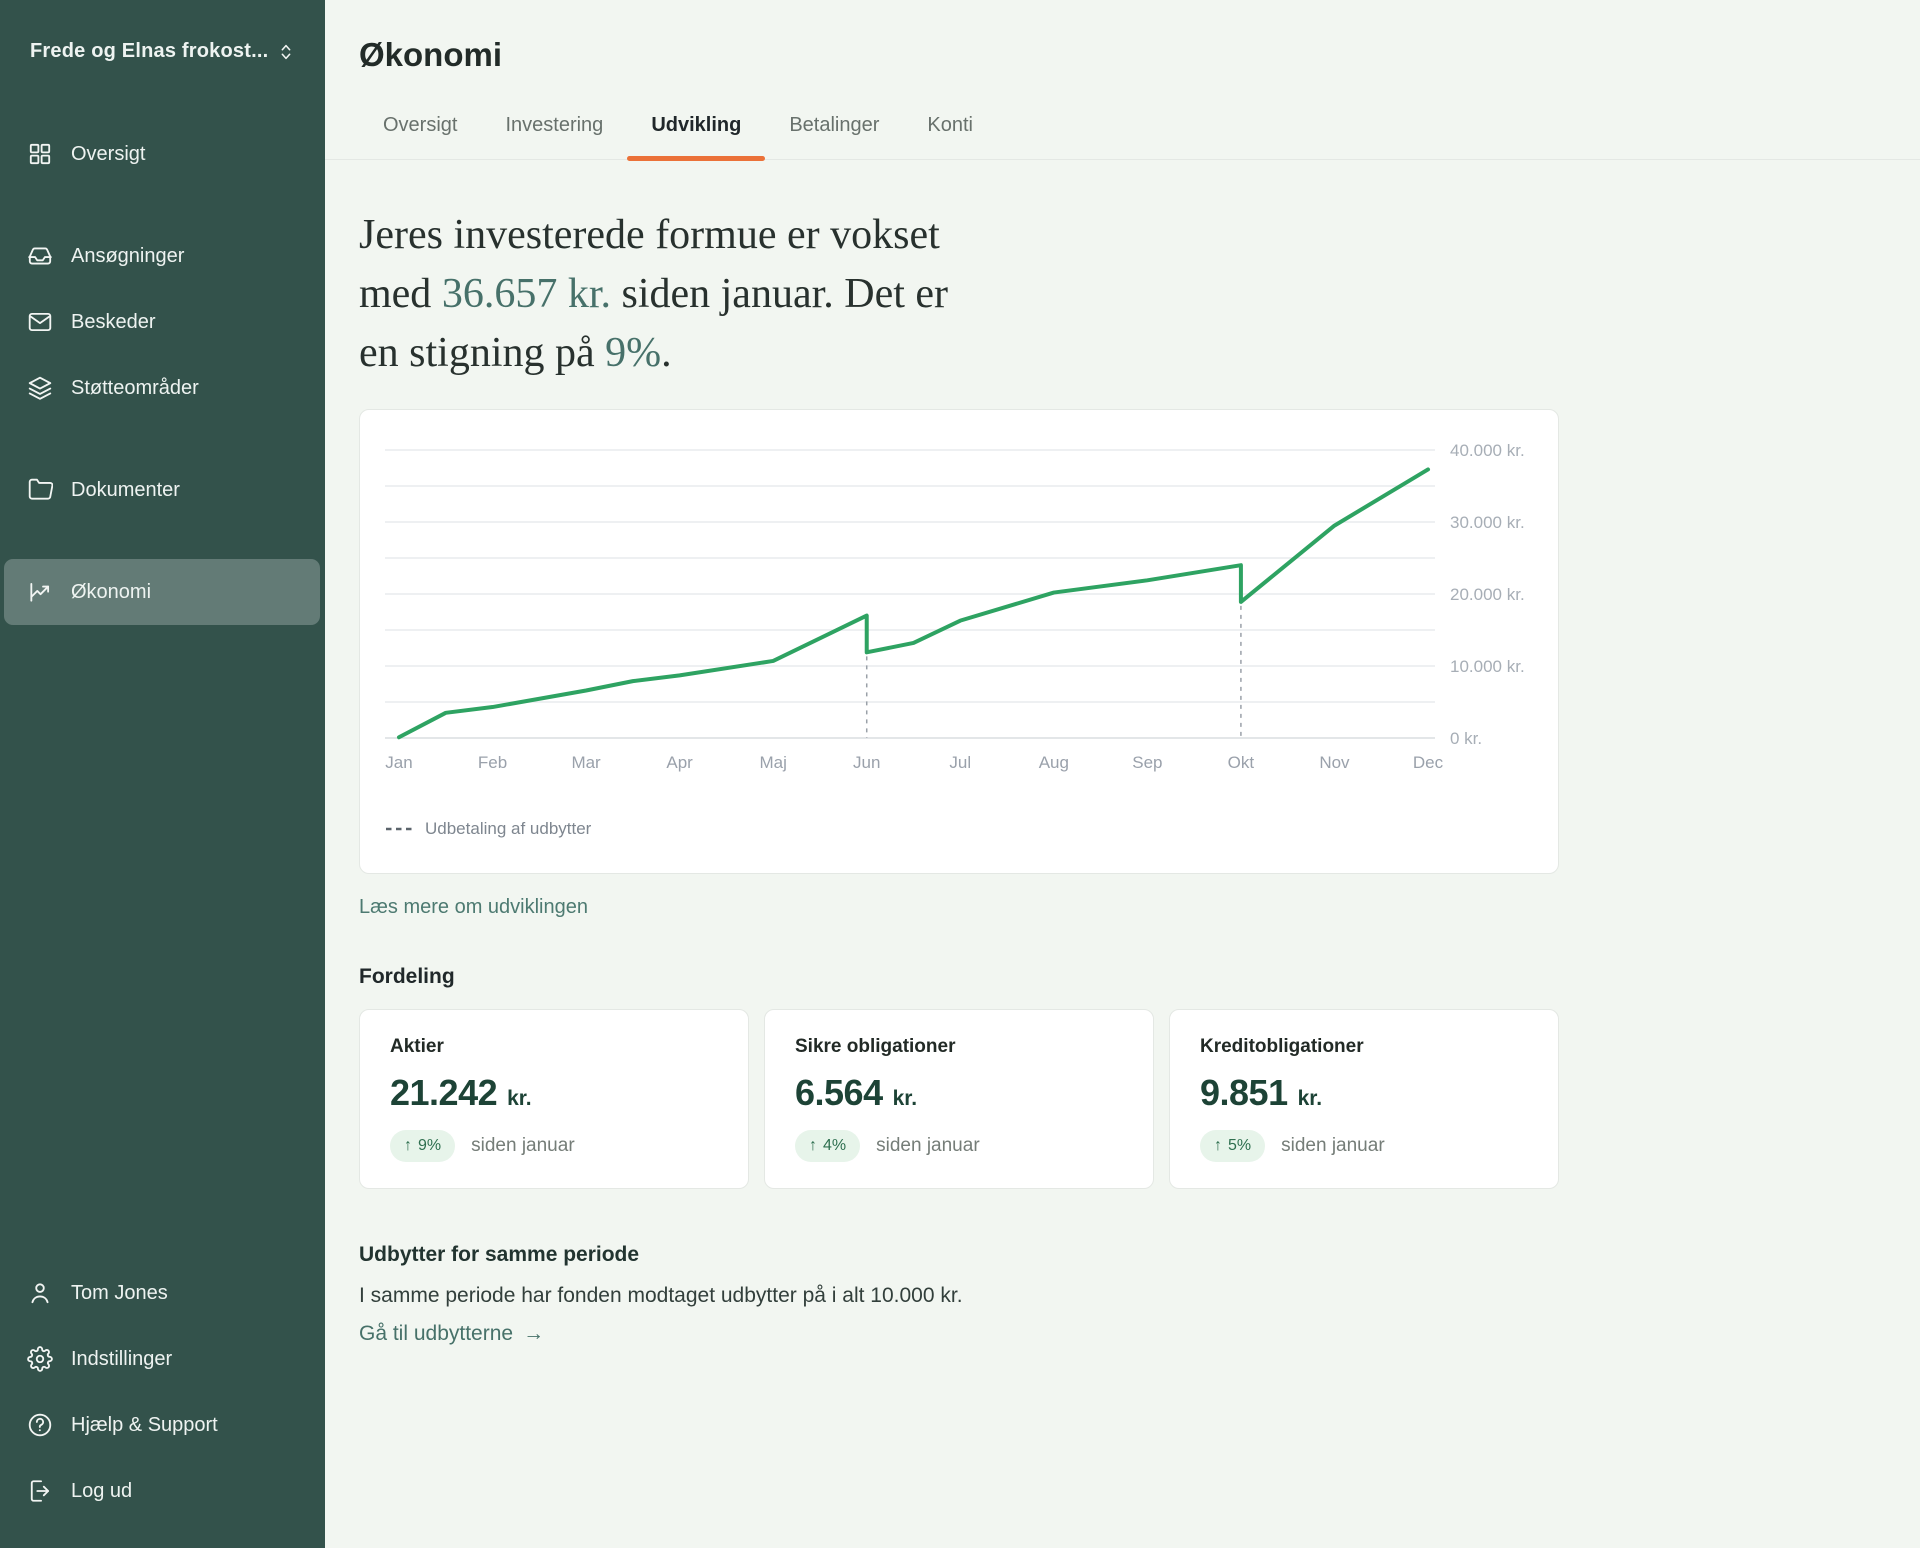 The image size is (1920, 1548). I want to click on tab-konti: Konti, so click(950, 125).